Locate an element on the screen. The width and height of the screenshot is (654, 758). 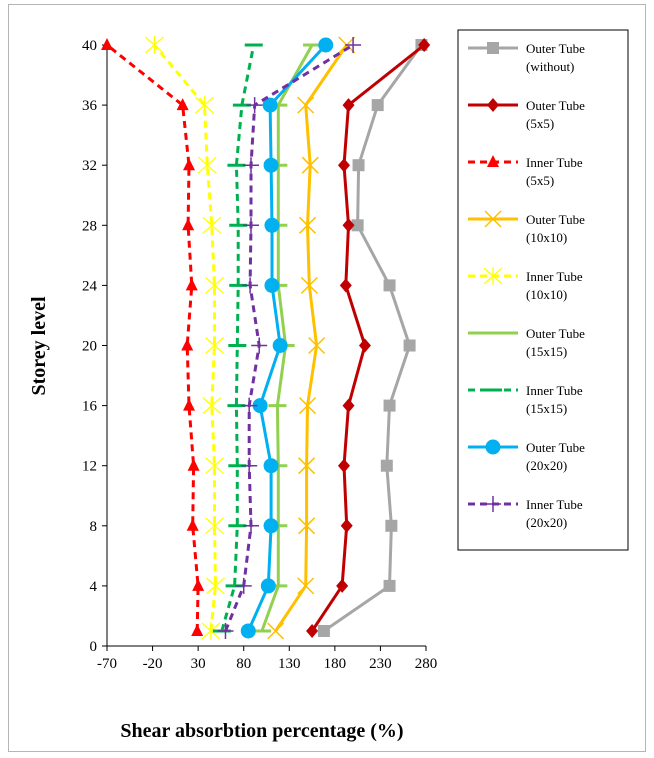
legend-entry-4: Inner Tube (10x10) is located at coordinates (525, 284).